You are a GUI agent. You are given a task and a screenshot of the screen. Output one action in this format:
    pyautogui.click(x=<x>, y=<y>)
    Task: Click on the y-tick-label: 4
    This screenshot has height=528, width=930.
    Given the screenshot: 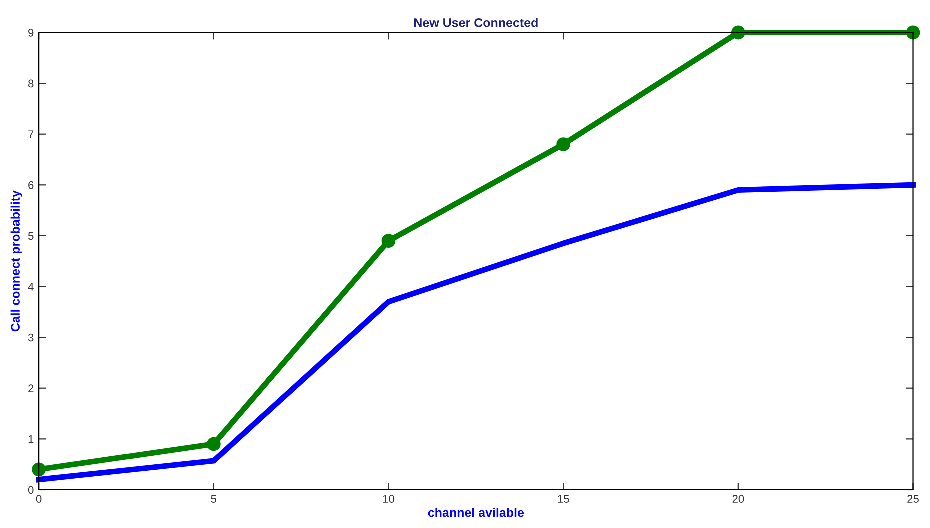 What is the action you would take?
    pyautogui.click(x=31, y=287)
    